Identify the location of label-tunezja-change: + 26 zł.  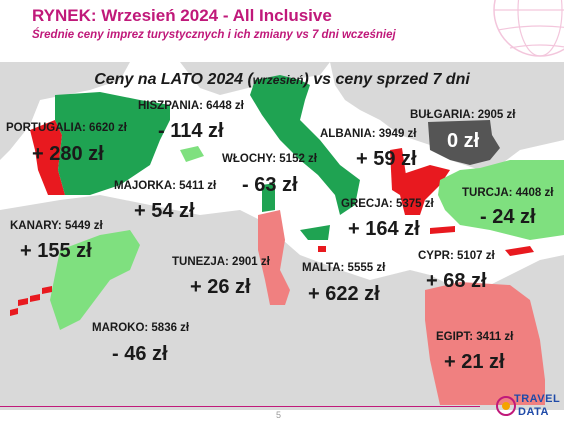
(220, 287).